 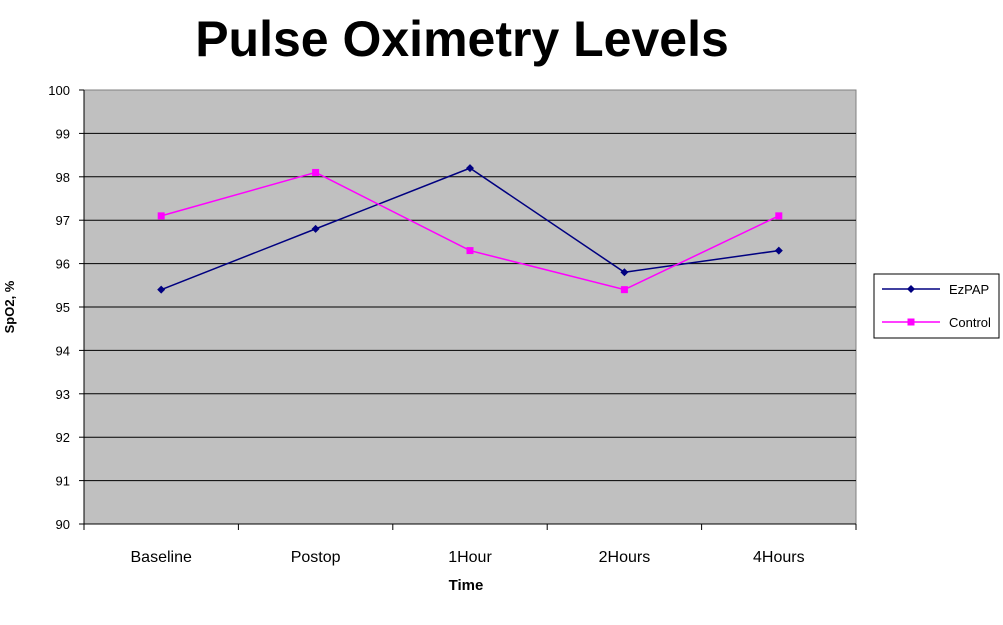 I want to click on y-tick-label: 98, so click(x=63, y=177).